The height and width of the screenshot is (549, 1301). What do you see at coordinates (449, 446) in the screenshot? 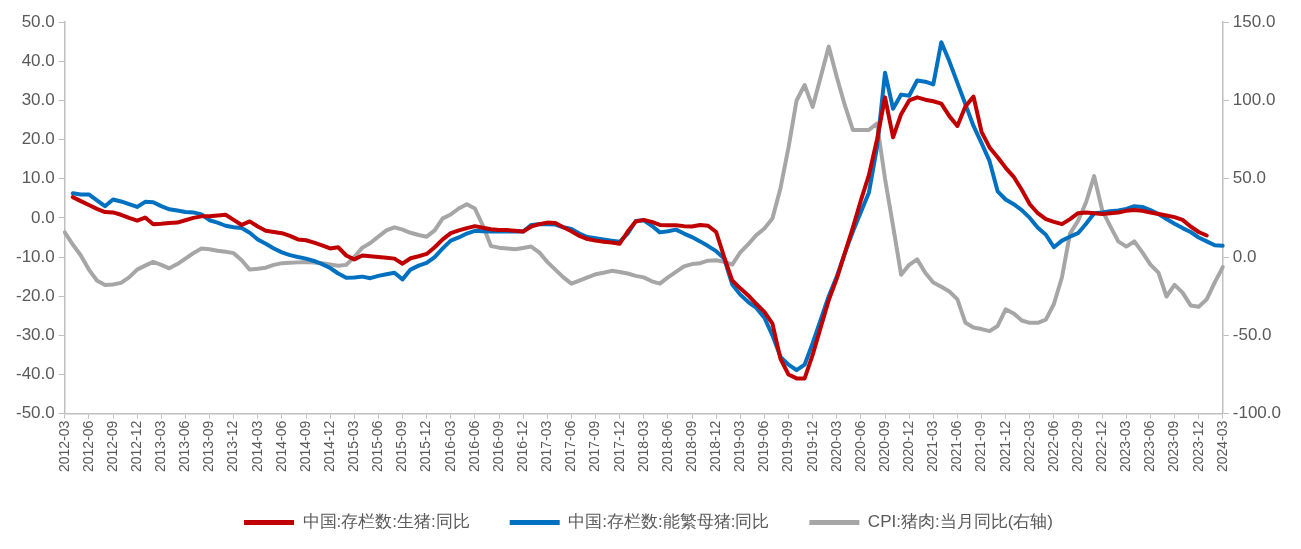
I see `x-tick-label: 2016-03` at bounding box center [449, 446].